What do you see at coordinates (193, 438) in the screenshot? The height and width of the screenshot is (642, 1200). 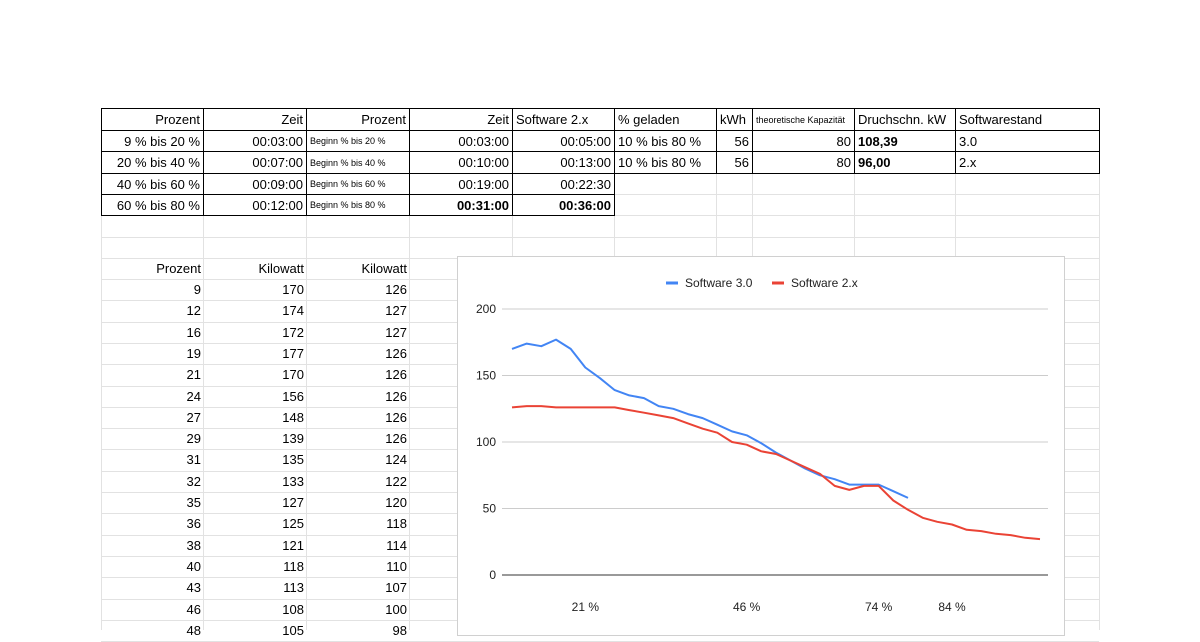 I see `table-cell: 29` at bounding box center [193, 438].